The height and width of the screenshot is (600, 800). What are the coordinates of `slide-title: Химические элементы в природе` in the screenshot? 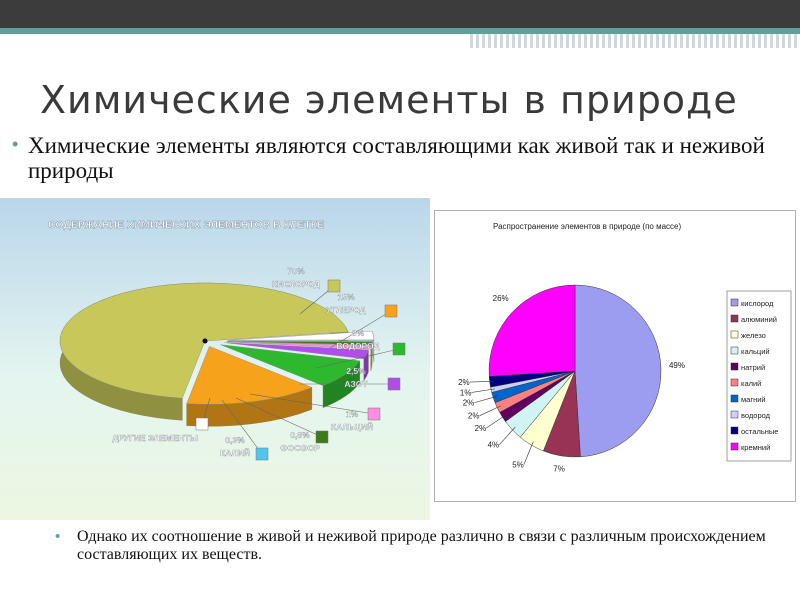 It's located at (389, 100).